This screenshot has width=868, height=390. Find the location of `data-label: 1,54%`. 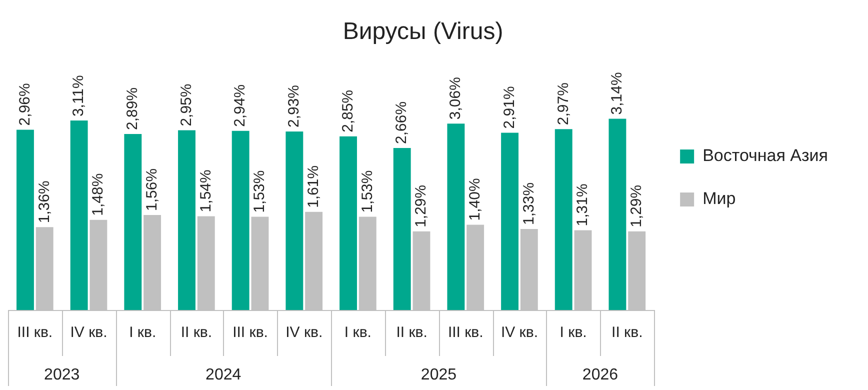

data-label: 1,54% is located at coordinates (205, 191).